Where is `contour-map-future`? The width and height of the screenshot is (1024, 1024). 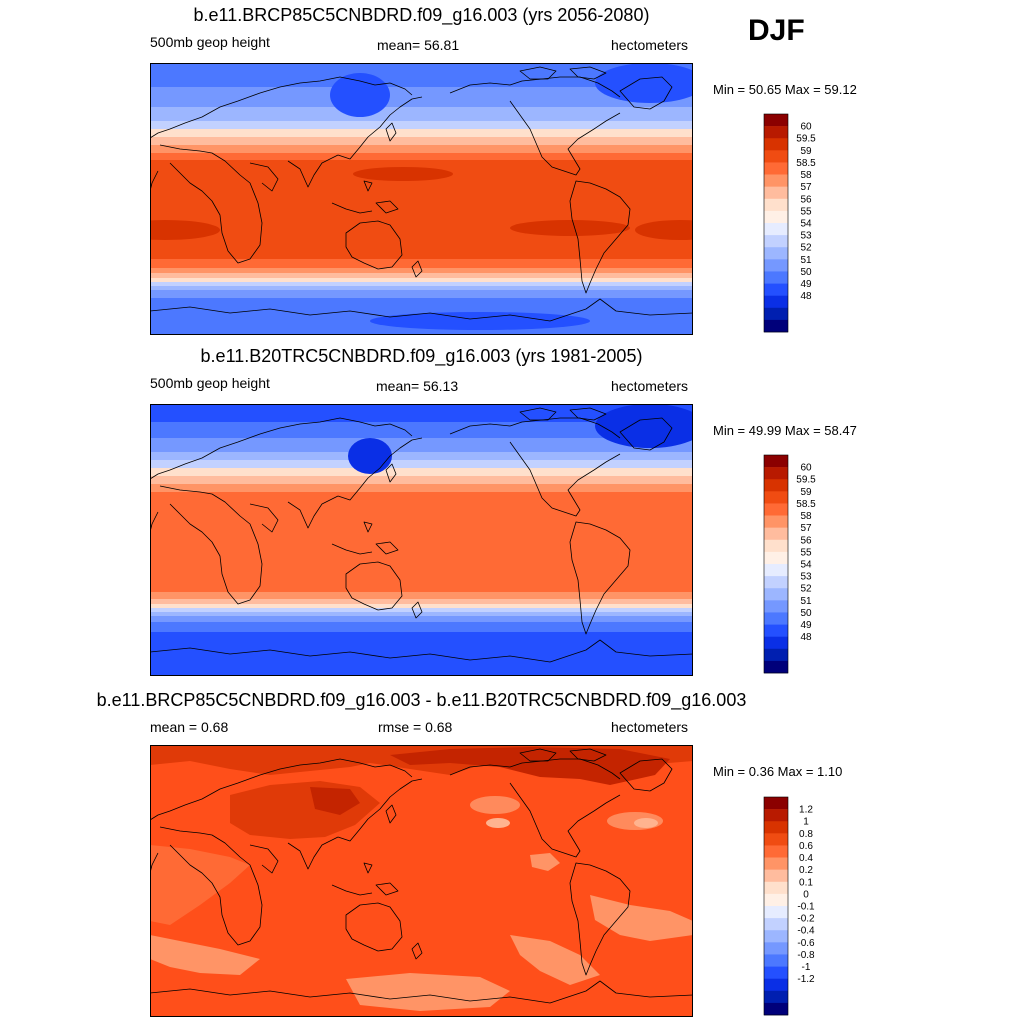
contour-map-future is located at coordinates (421, 199).